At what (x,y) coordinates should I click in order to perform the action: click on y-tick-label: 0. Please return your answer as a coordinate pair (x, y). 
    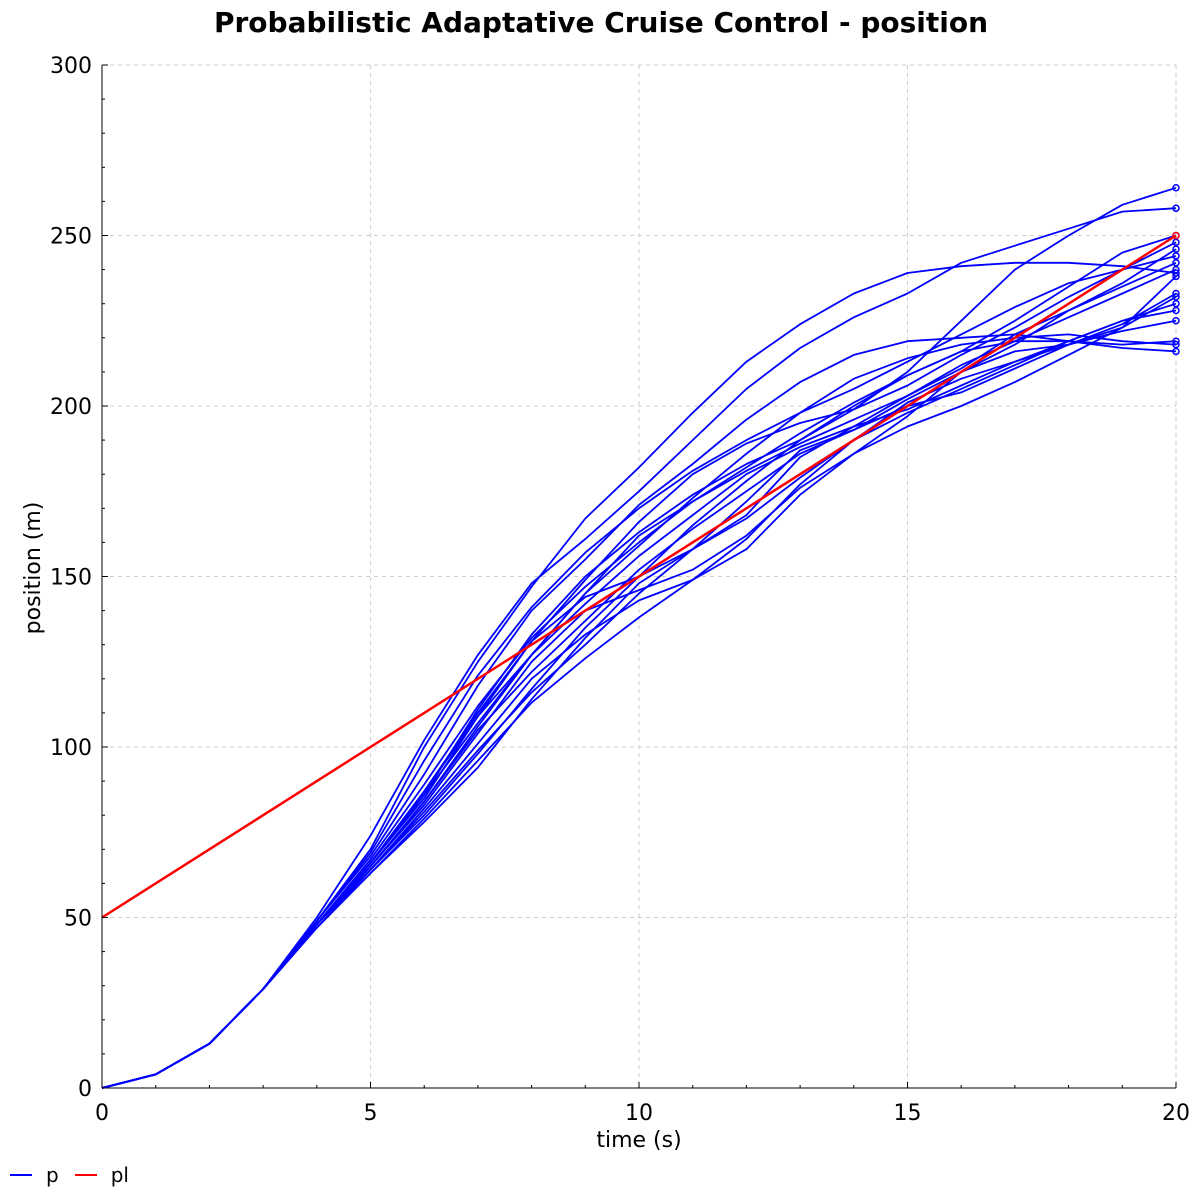
    Looking at the image, I should click on (85, 1089).